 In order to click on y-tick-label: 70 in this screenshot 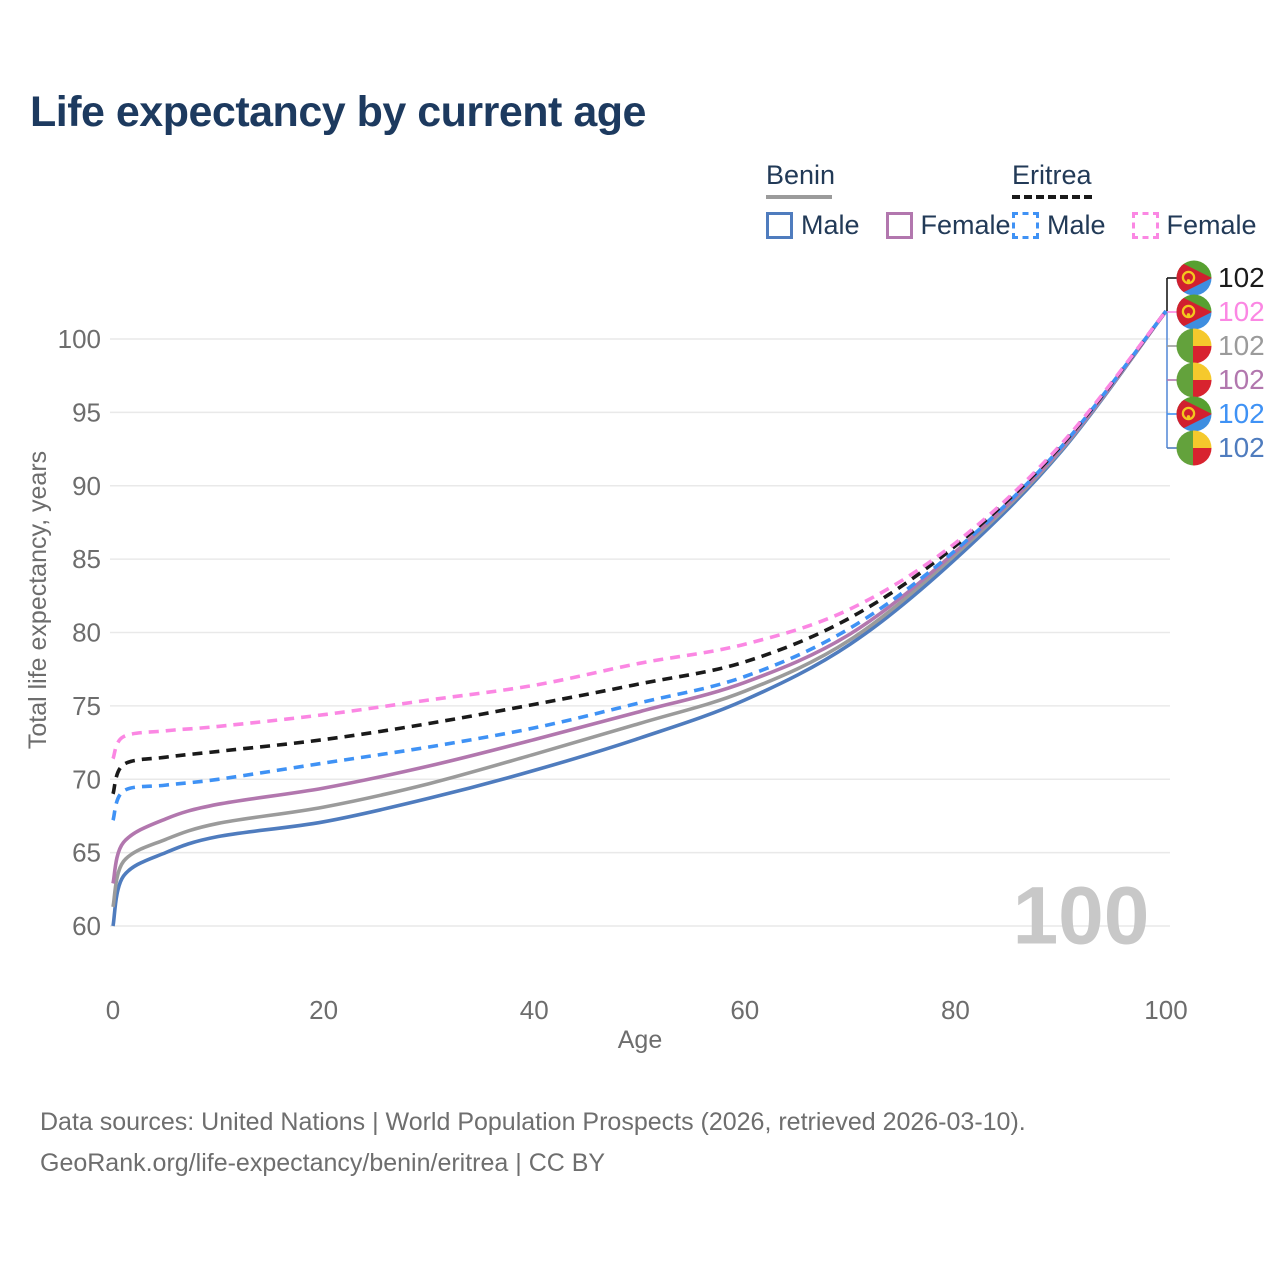, I will do `click(86, 779)`.